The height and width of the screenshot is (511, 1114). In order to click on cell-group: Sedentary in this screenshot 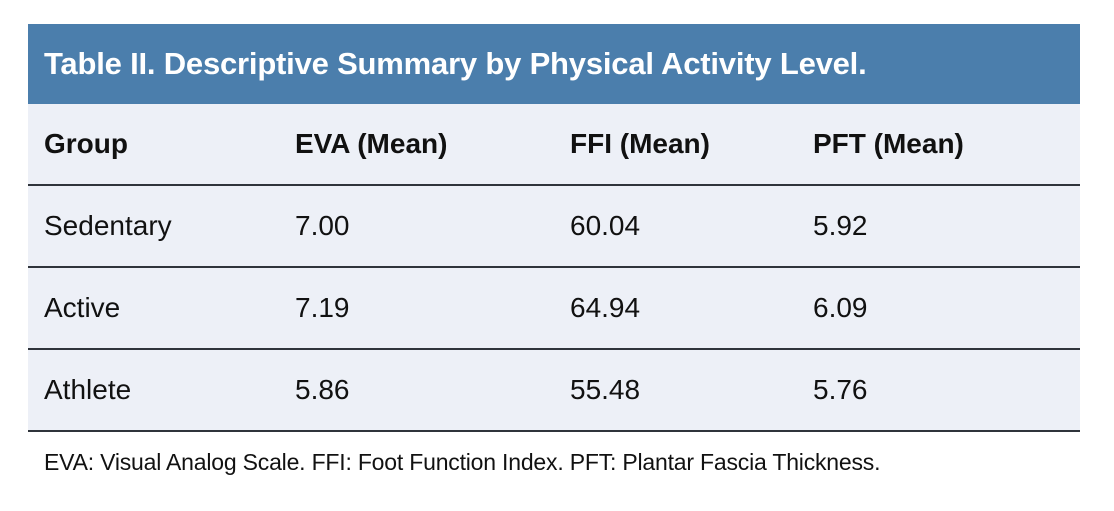, I will do `click(161, 226)`.